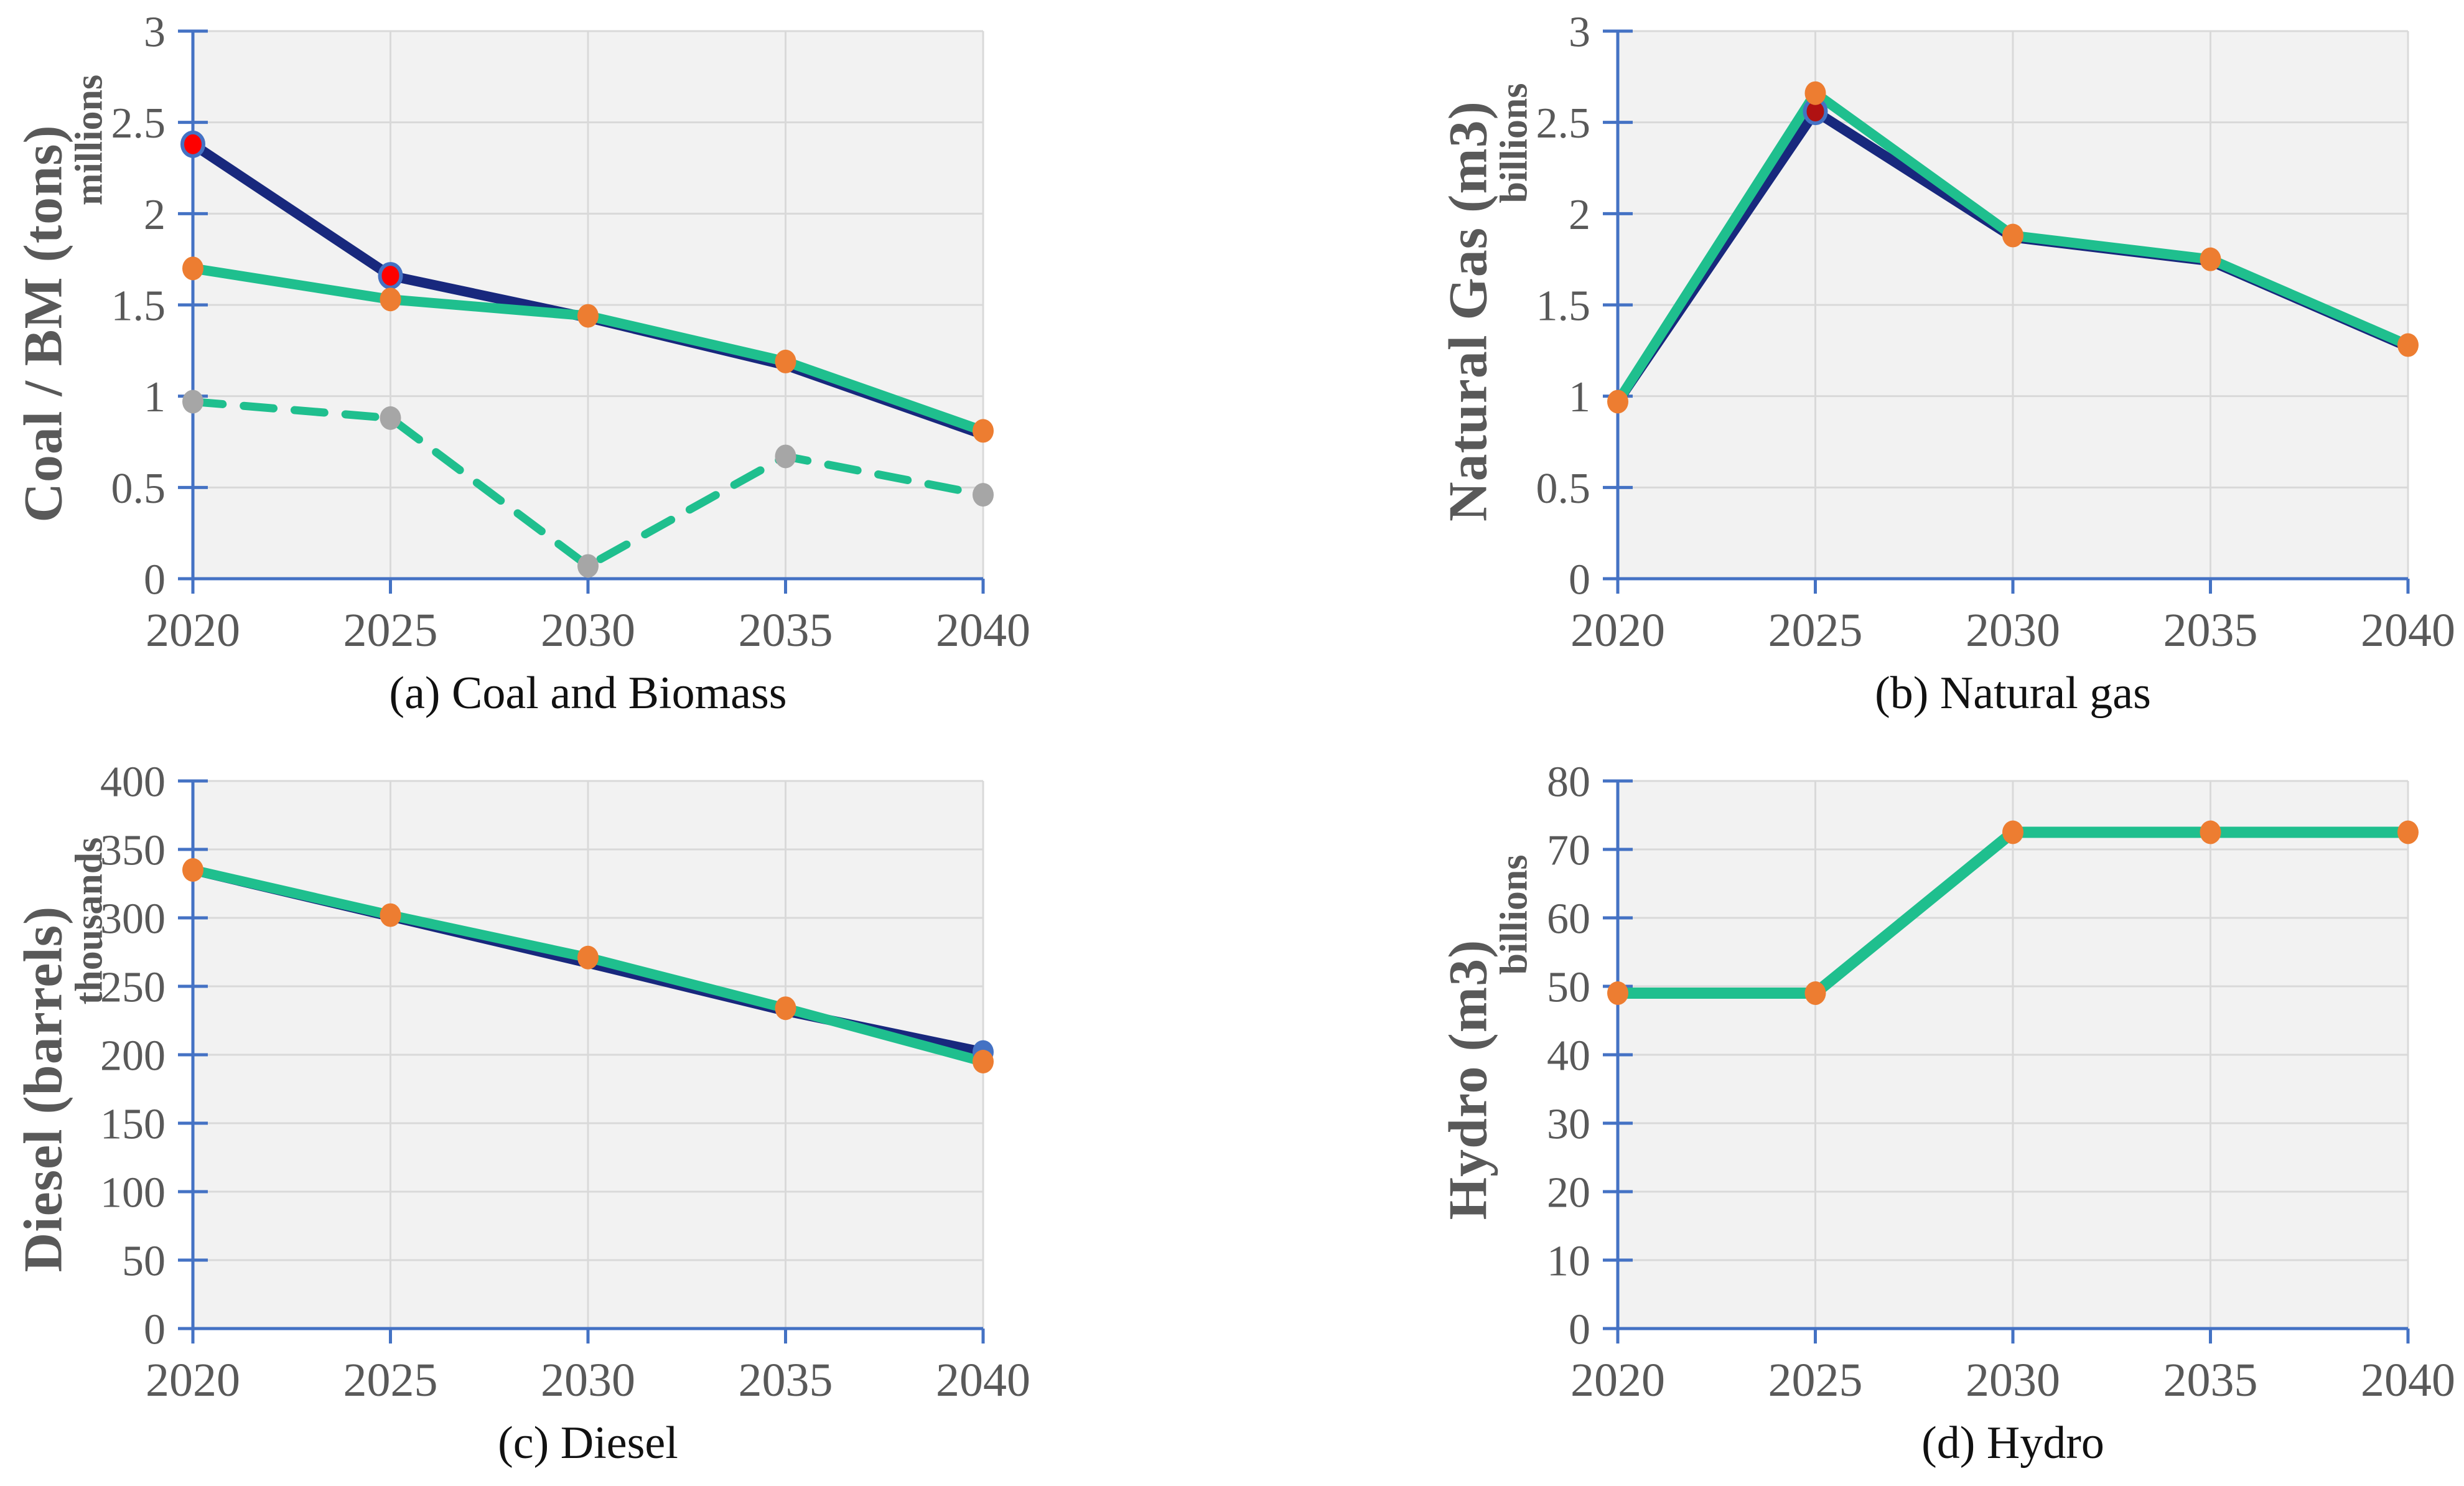  What do you see at coordinates (1568, 851) in the screenshot?
I see `y-tick-label: 70` at bounding box center [1568, 851].